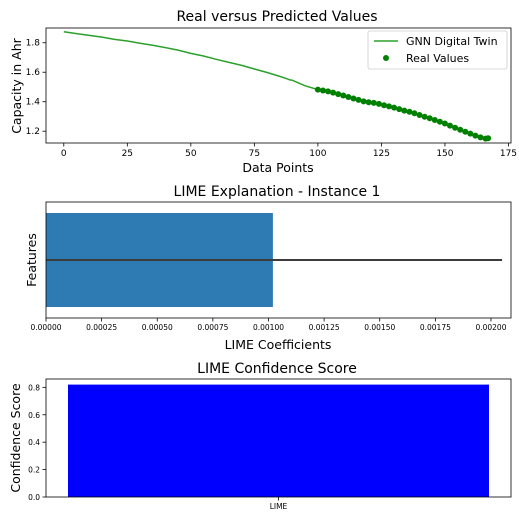 This screenshot has width=519, height=521. Describe the element at coordinates (254, 154) in the screenshot. I see `x-tick-label: 75` at that location.